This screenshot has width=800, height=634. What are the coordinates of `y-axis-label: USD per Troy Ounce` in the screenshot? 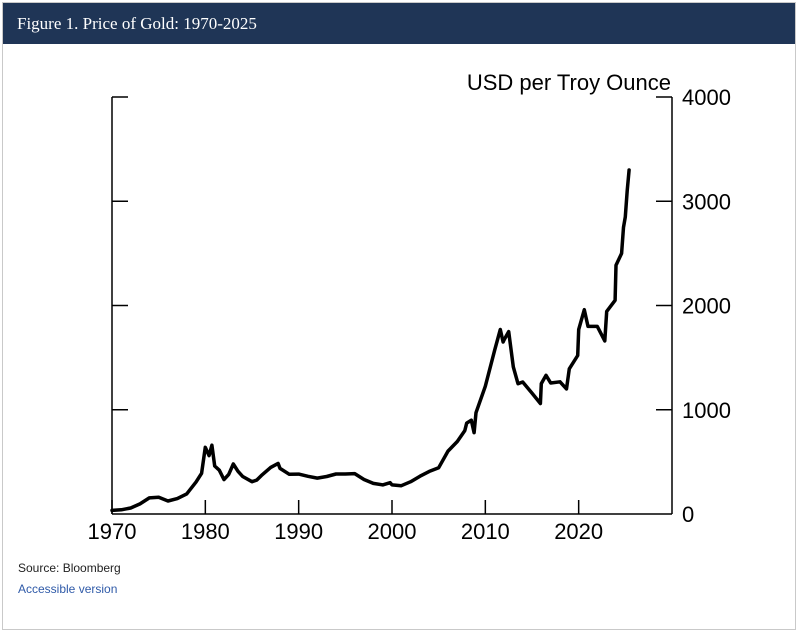 It's located at (569, 82).